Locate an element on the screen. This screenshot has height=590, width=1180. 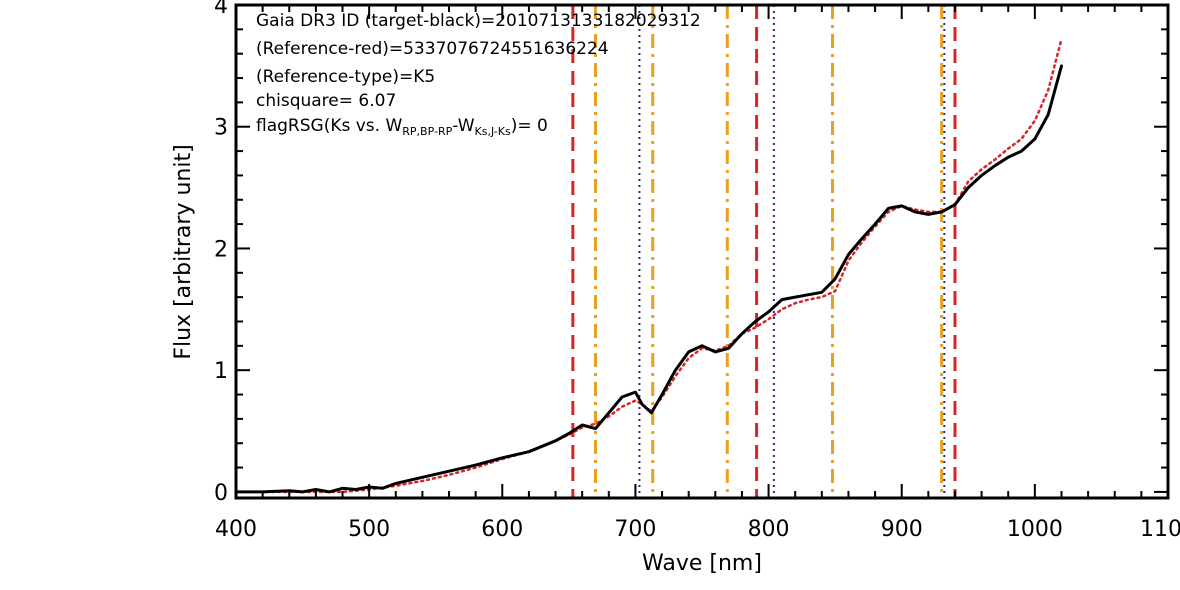
annotation-chisquare: chisquare= 6.07 is located at coordinates (326, 101).